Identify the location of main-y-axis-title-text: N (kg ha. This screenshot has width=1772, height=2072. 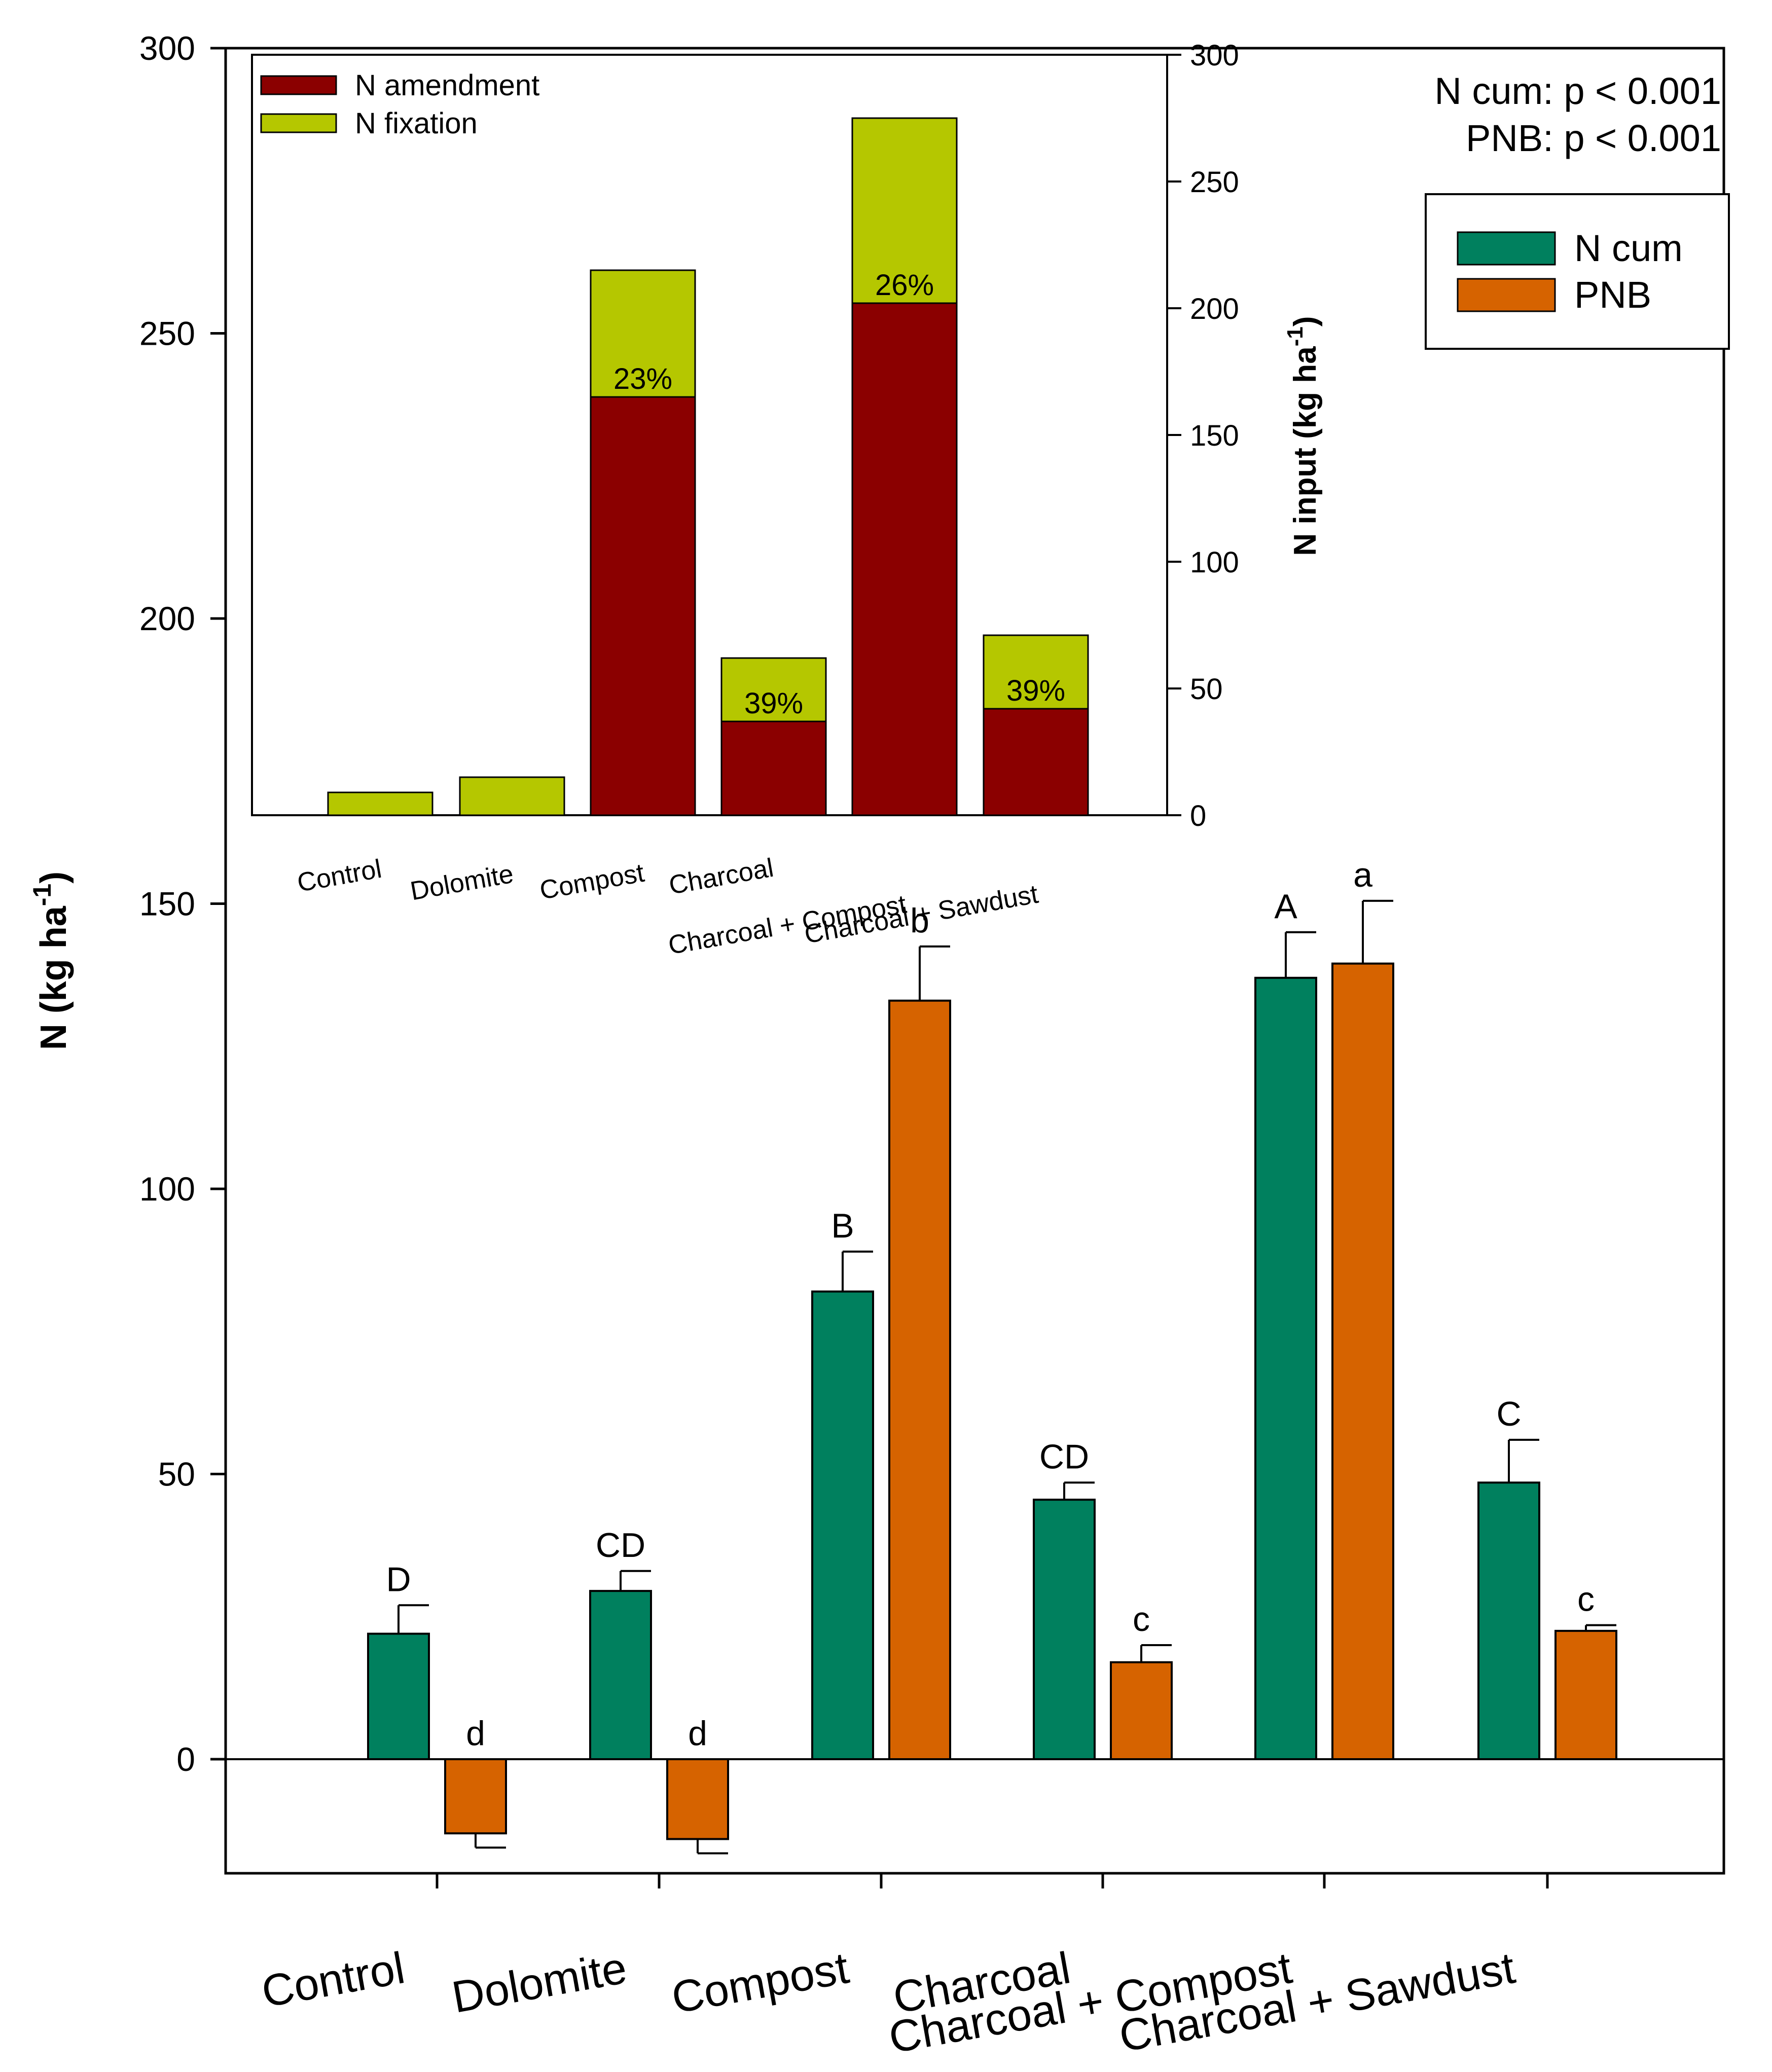
(53, 977).